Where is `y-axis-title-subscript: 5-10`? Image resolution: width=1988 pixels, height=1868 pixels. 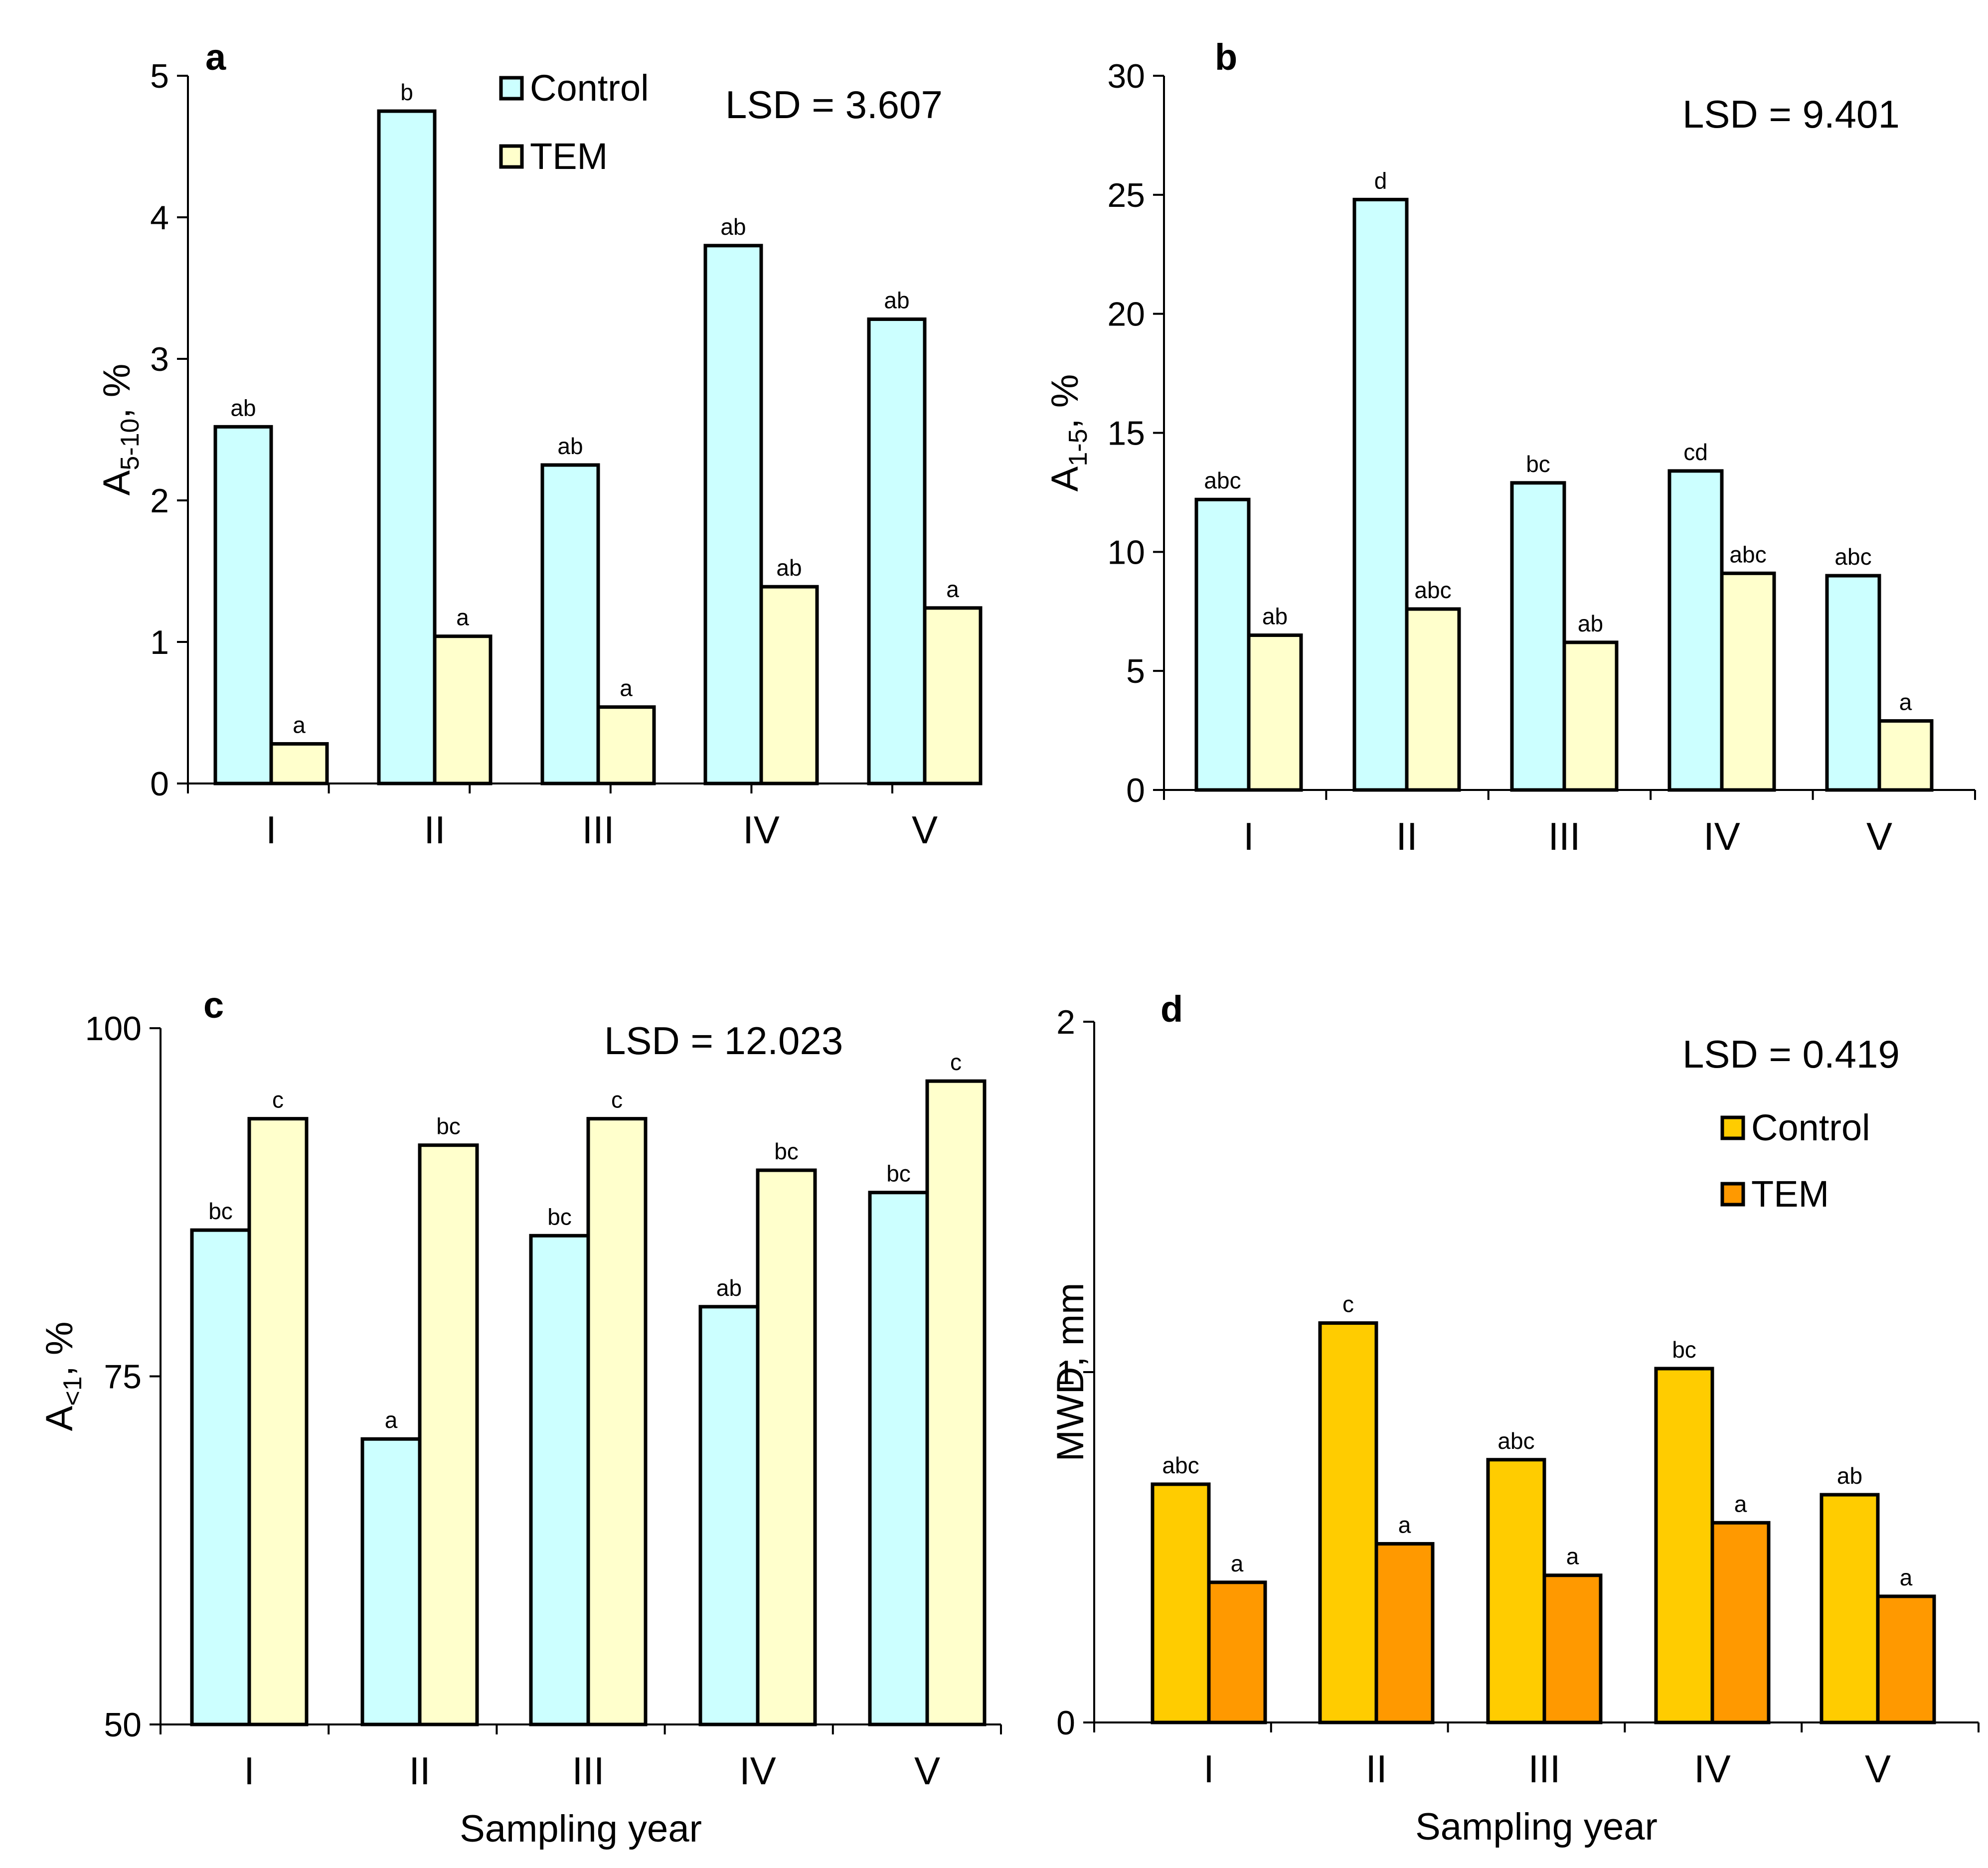
y-axis-title-subscript: 5-10 is located at coordinates (130, 444).